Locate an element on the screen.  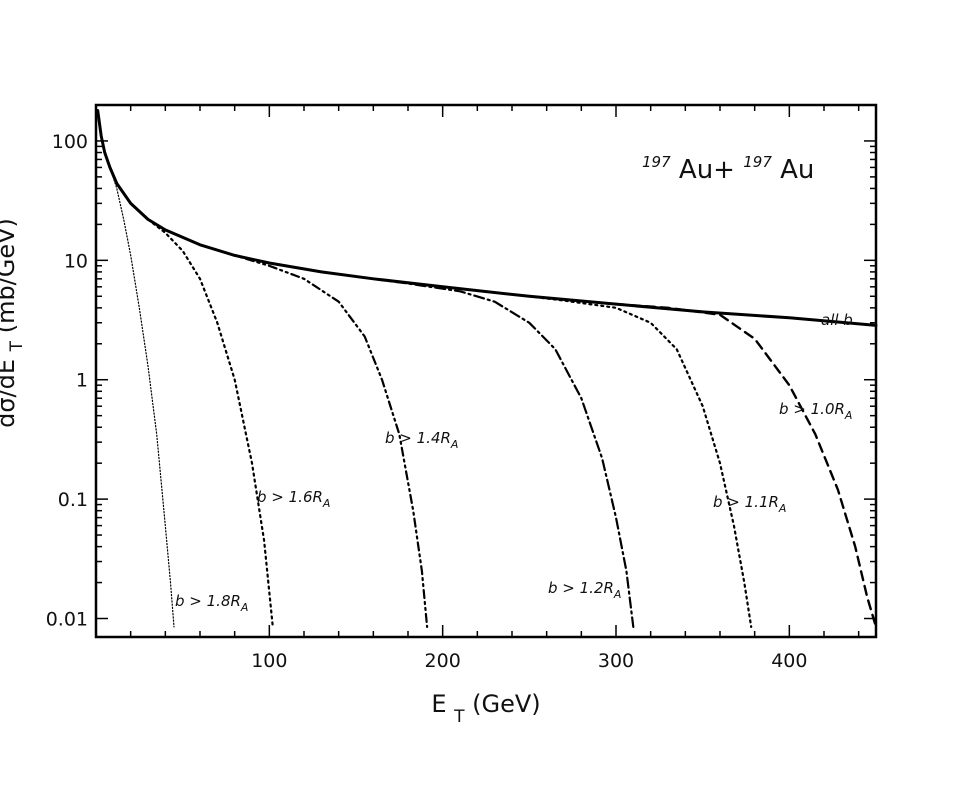
curve-label-3: b > 1.4RA is located at coordinates (421, 440).